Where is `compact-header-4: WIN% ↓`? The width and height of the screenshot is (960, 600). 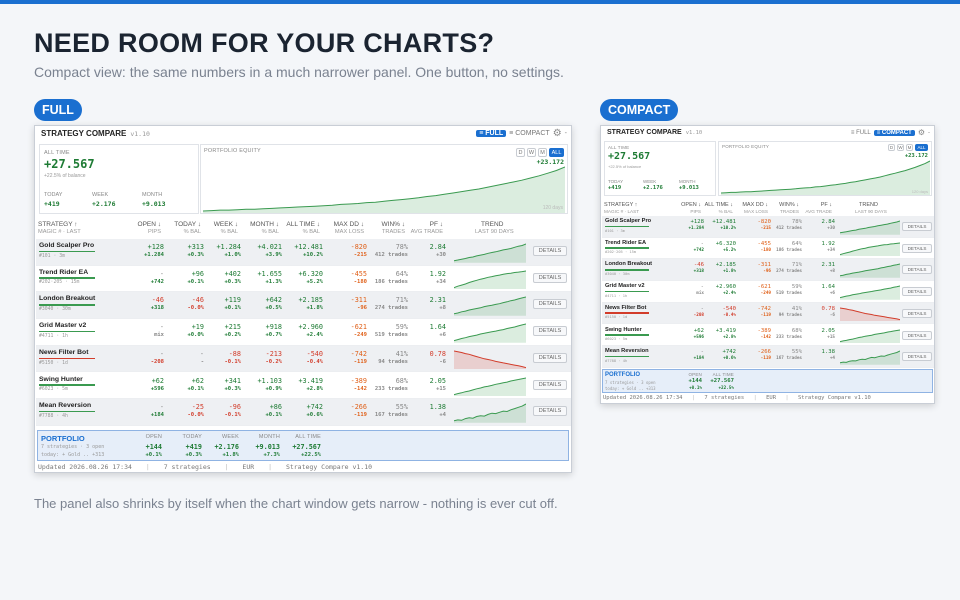
compact-header-4: WIN% ↓ is located at coordinates (789, 205).